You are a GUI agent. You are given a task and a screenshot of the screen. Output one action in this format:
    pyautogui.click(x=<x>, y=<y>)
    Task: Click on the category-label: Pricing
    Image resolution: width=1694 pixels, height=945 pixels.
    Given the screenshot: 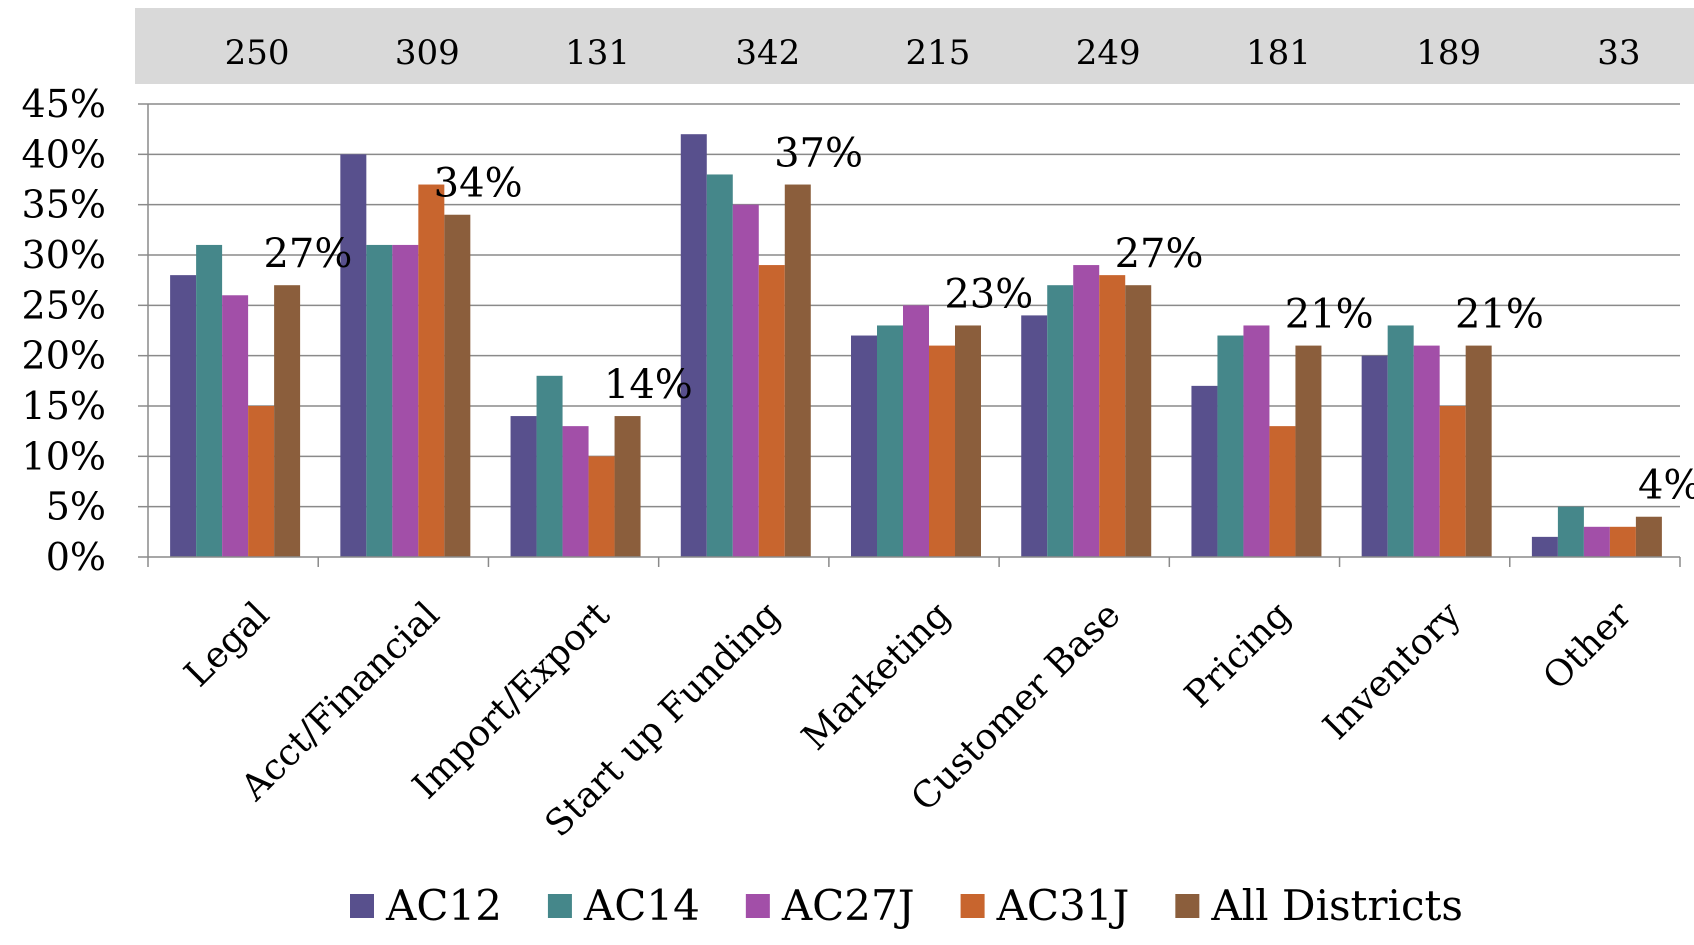 What is the action you would take?
    pyautogui.click(x=1238, y=655)
    